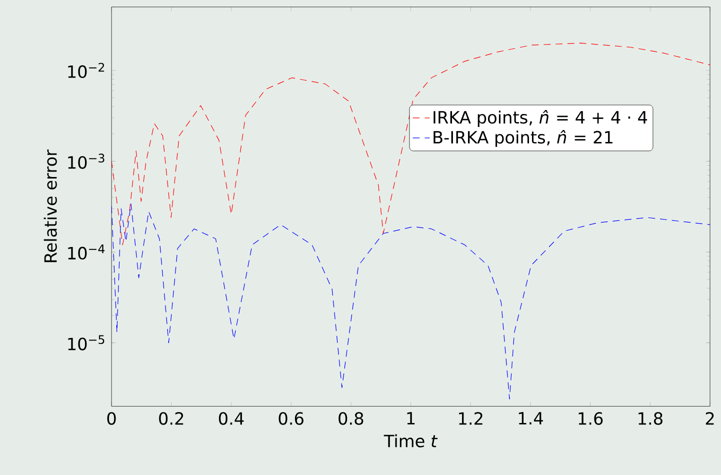  I want to click on y-tick-label: 10$^{−4}$, so click(86, 252).